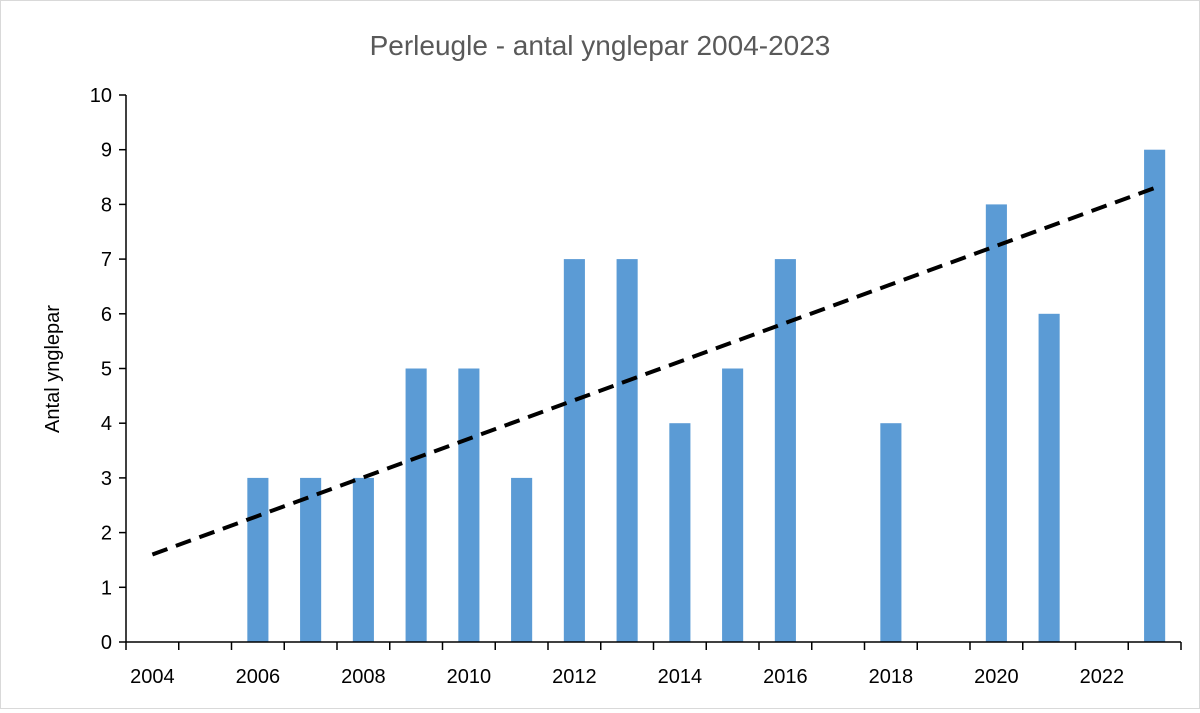  I want to click on x-tick-label: 2006, so click(258, 677).